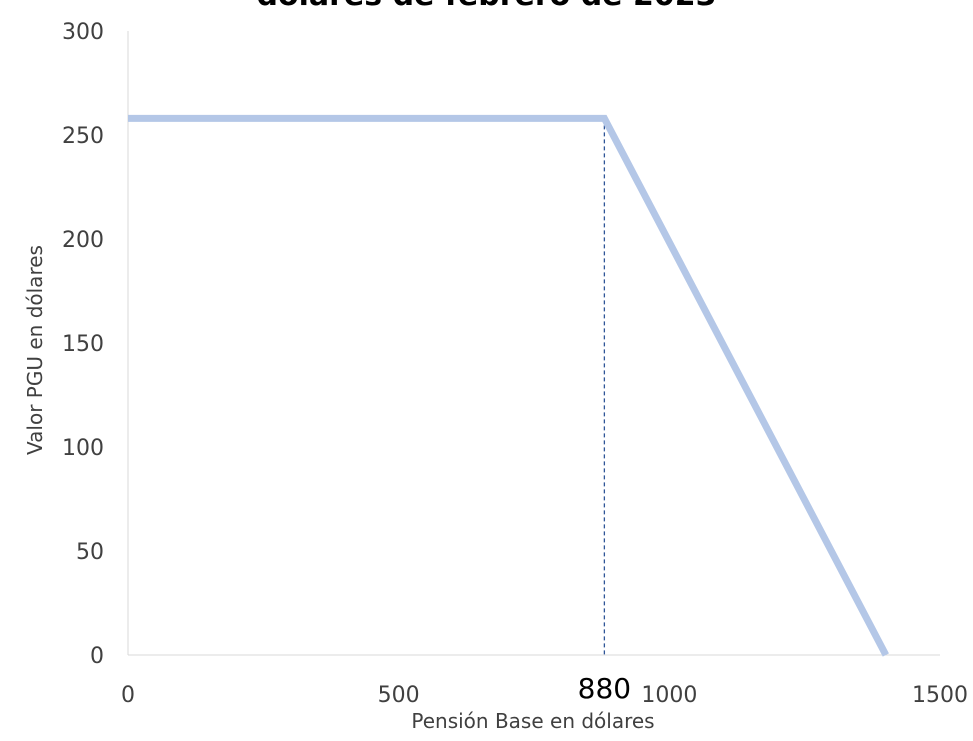  What do you see at coordinates (97, 656) in the screenshot?
I see `y-tick-label: 0` at bounding box center [97, 656].